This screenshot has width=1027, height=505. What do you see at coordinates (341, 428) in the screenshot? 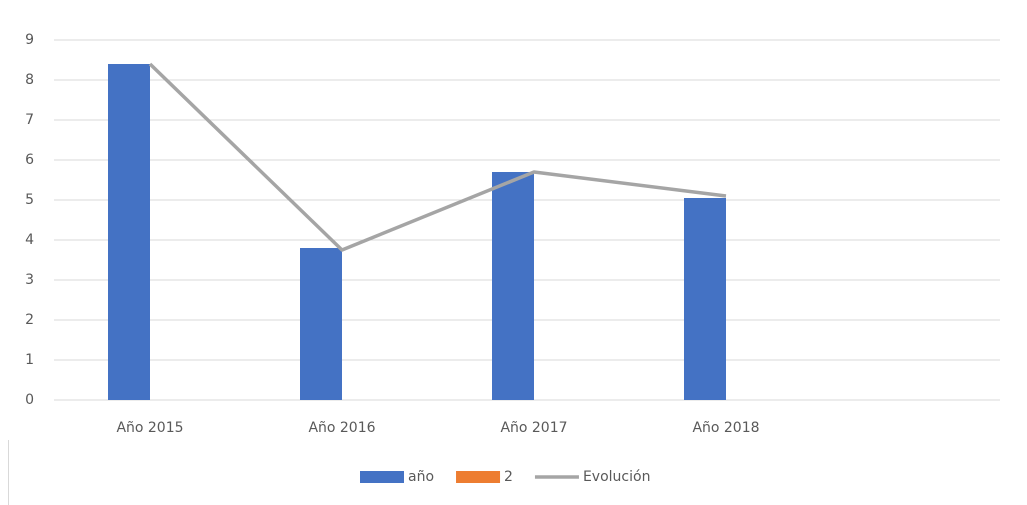
I see `x-tick-label: Año 2016` at bounding box center [341, 428].